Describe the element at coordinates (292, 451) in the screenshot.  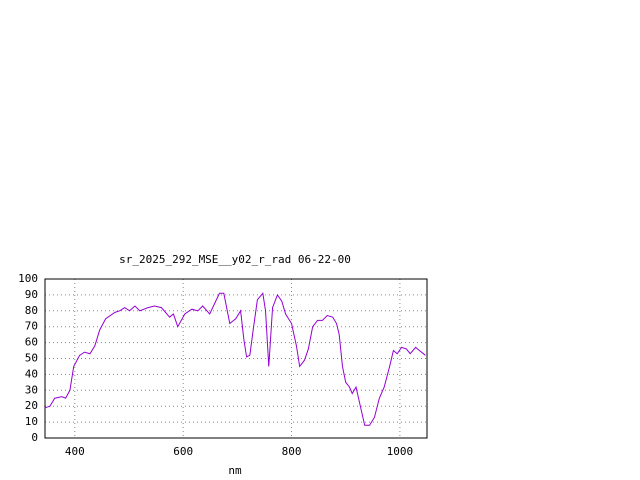
I see `x-tick-label: 800` at that location.